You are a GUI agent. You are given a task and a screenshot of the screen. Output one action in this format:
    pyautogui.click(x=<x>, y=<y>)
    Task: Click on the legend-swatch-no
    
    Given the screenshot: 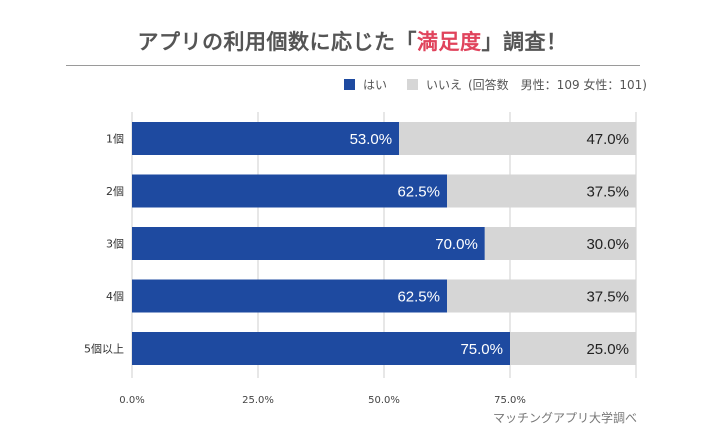 What is the action you would take?
    pyautogui.click(x=412, y=84)
    